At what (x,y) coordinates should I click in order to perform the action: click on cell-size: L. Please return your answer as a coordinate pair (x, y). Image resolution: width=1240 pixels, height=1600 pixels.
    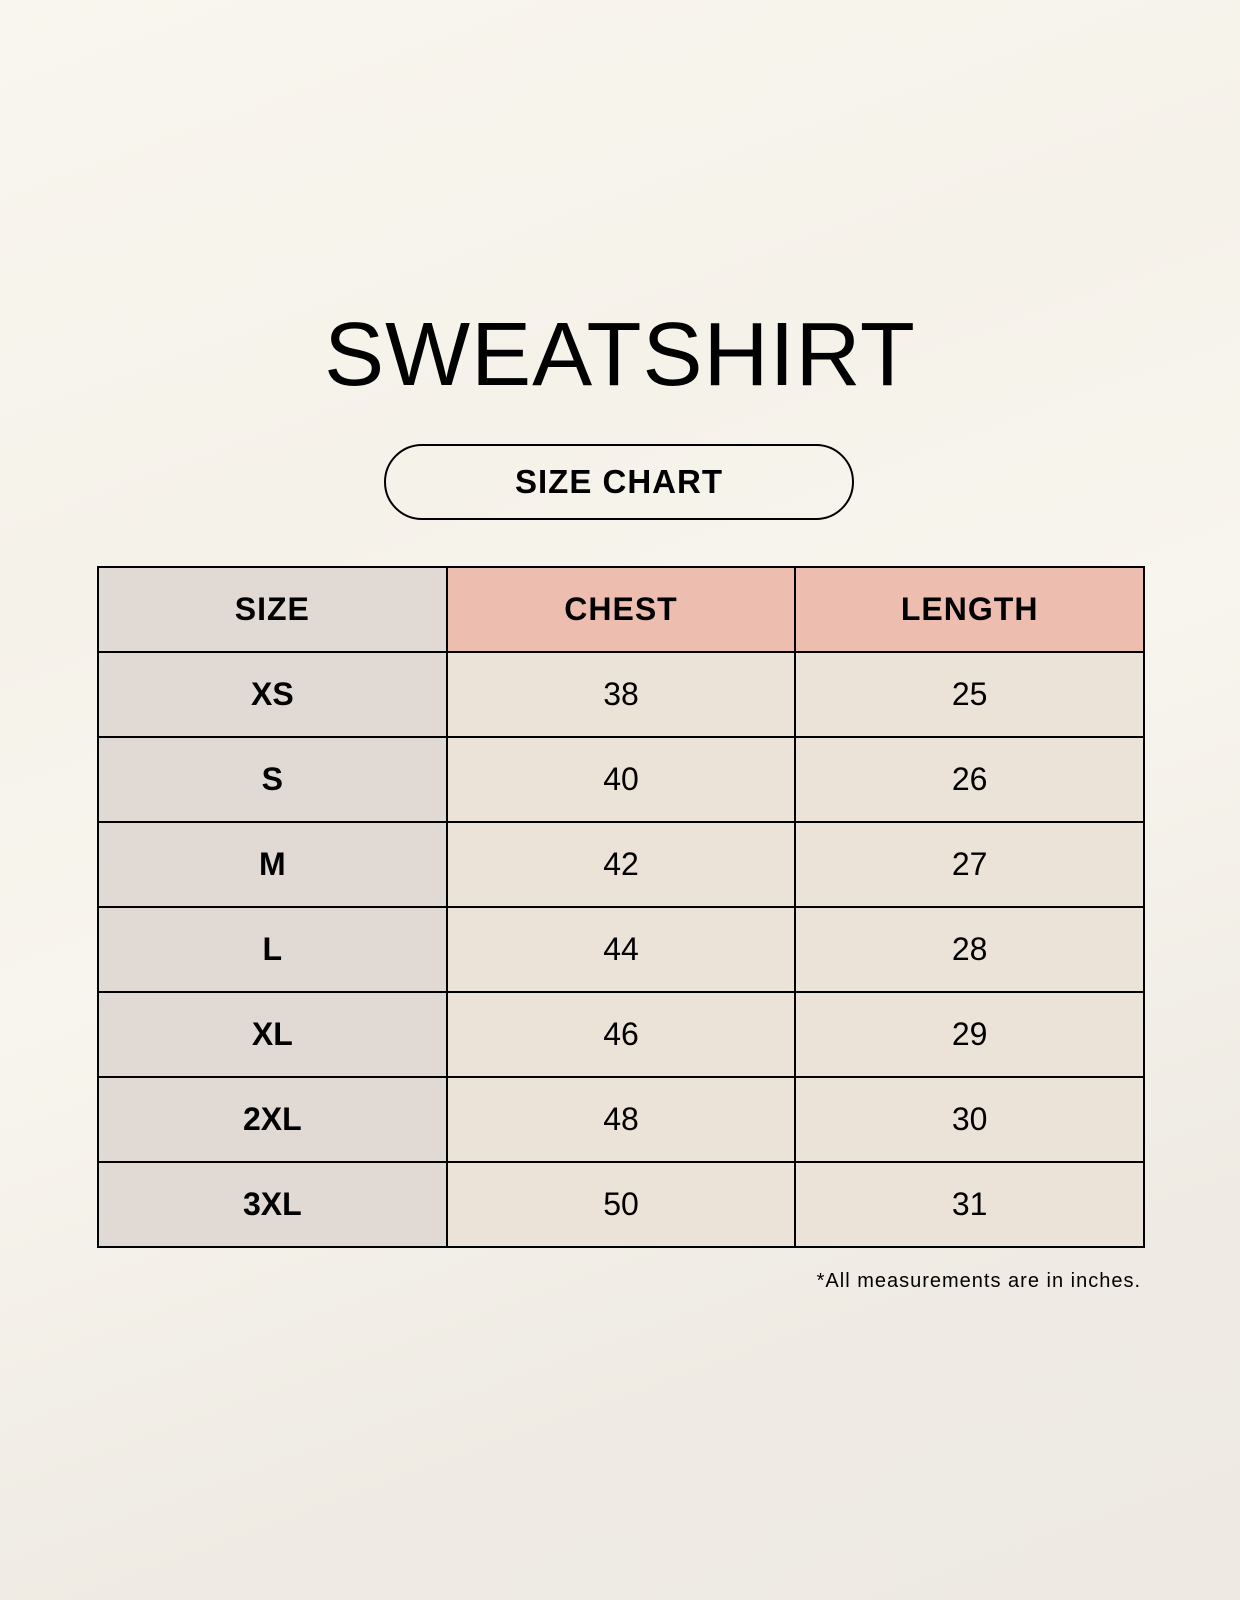
    Looking at the image, I should click on (272, 949).